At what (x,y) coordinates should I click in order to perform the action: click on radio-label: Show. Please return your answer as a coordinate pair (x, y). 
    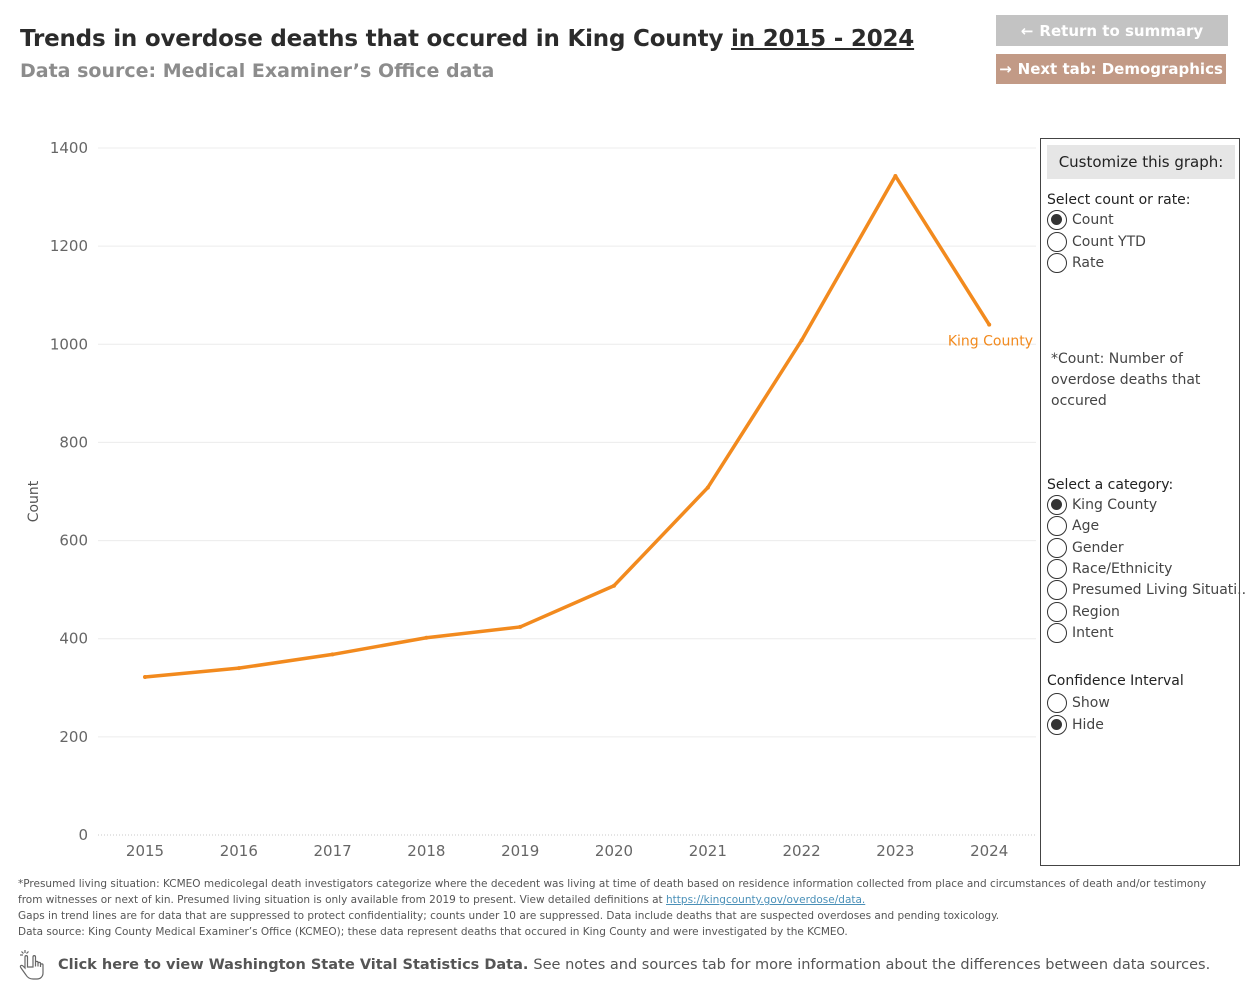
    Looking at the image, I should click on (1091, 703).